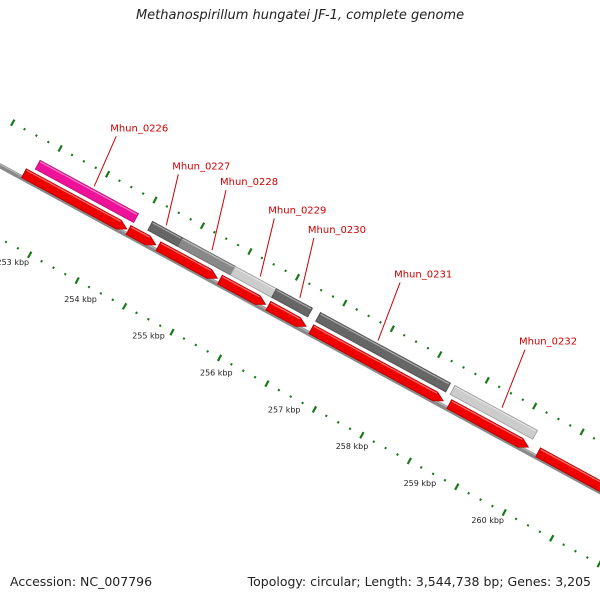 Image resolution: width=600 pixels, height=600 pixels. What do you see at coordinates (81, 581) in the screenshot?
I see `accession-text: Accession: NC_007796` at bounding box center [81, 581].